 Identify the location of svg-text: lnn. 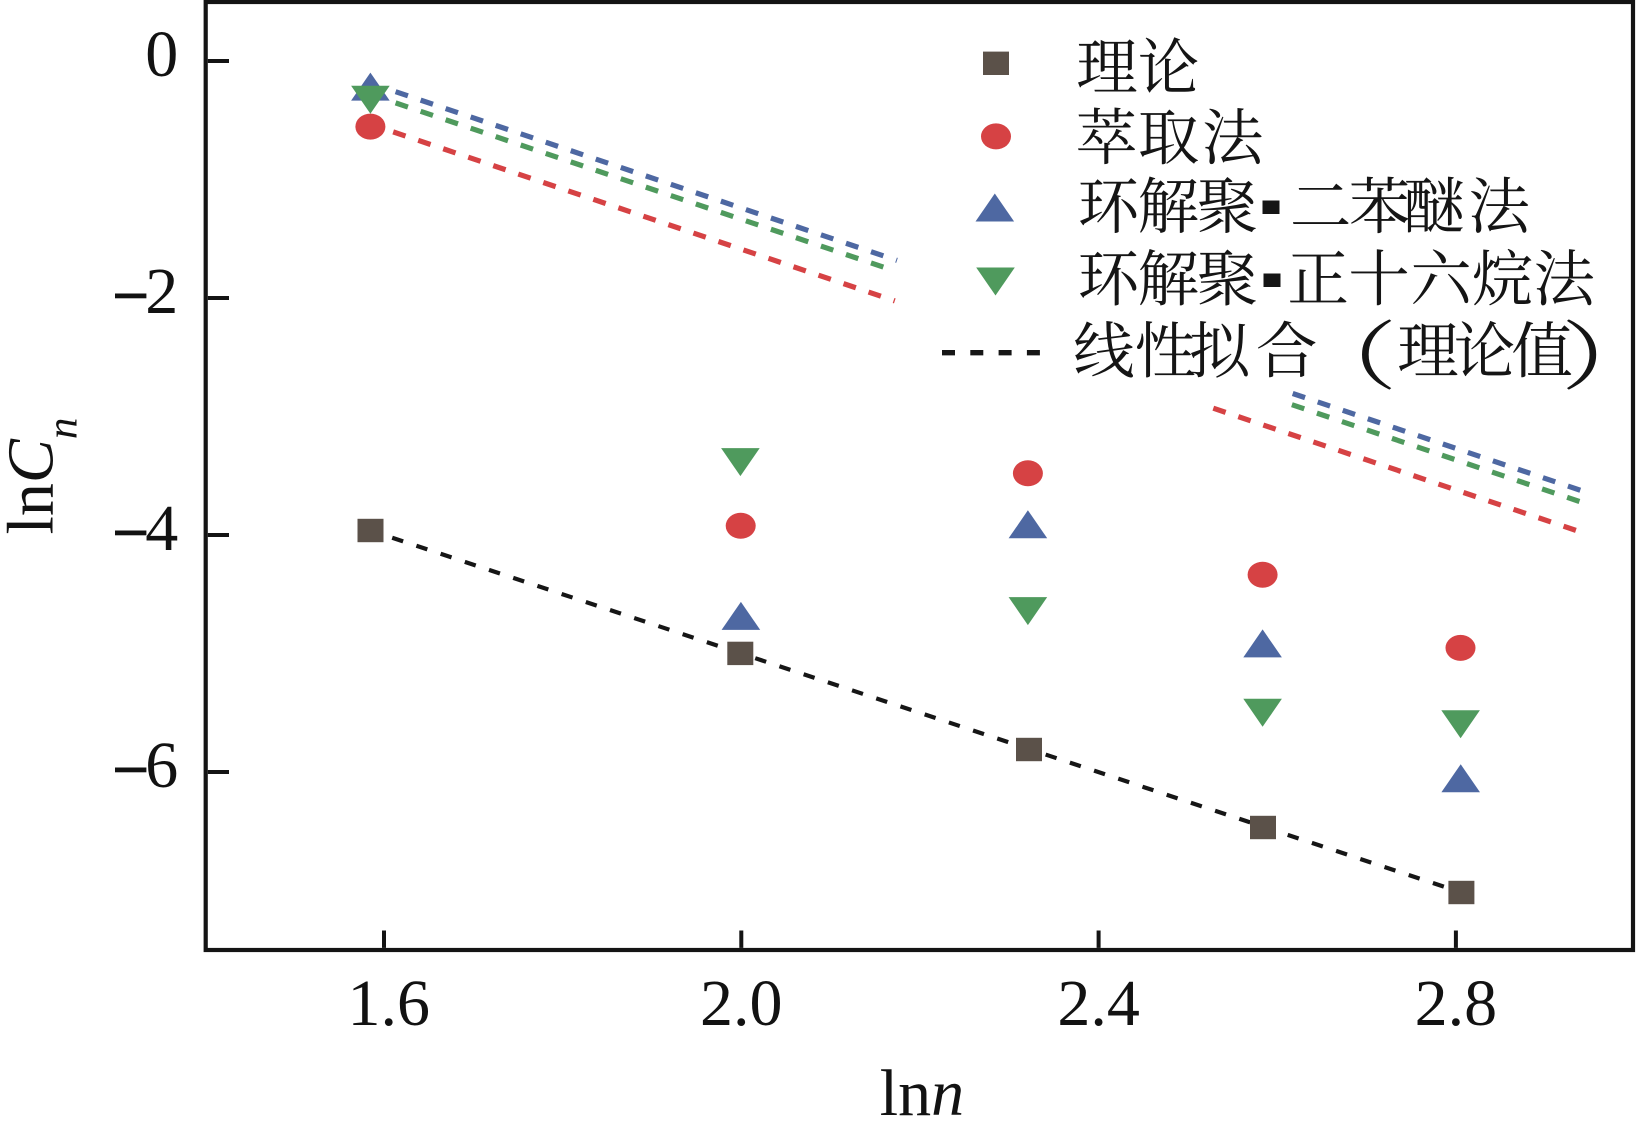
(922, 1093).